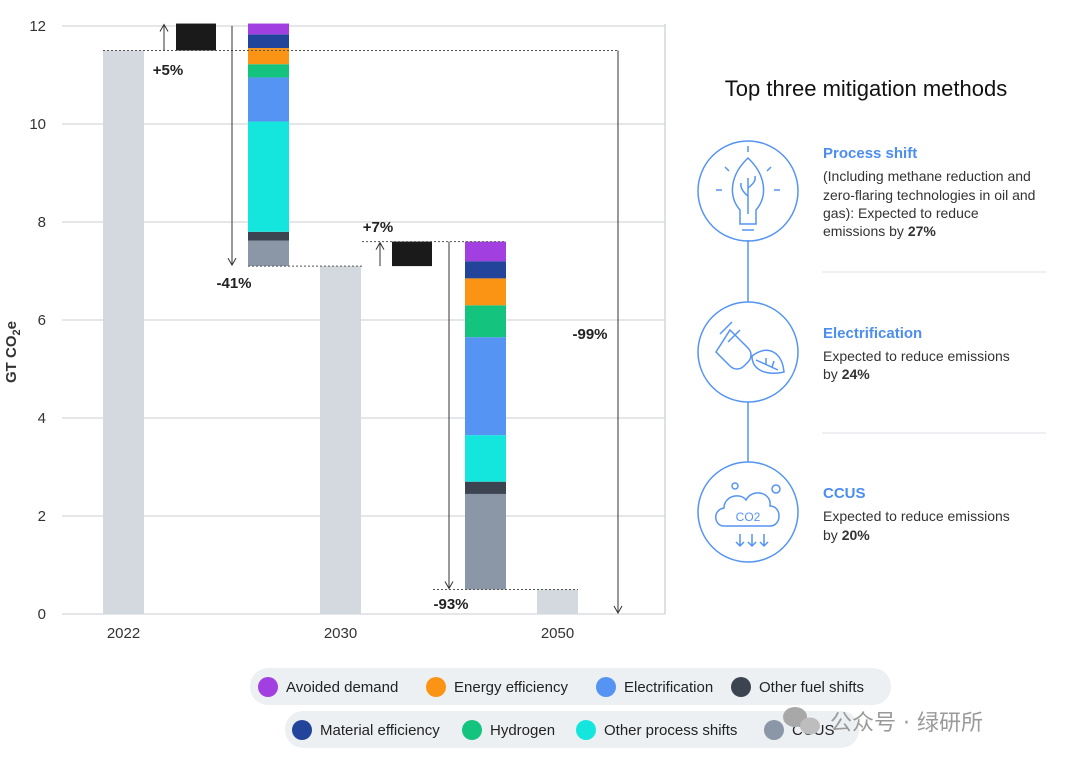 The height and width of the screenshot is (767, 1080). I want to click on reduction-label-0: -41%, so click(233, 283).